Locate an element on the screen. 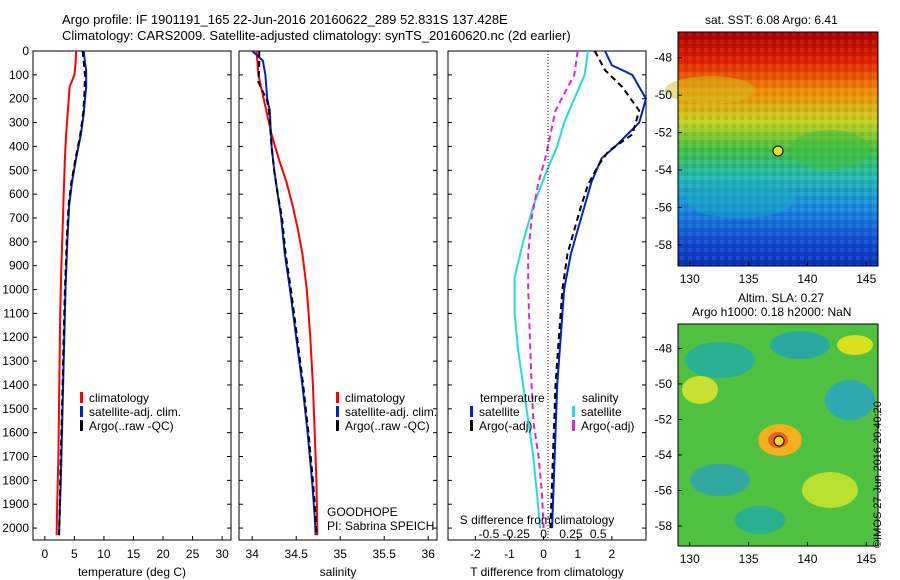 The height and width of the screenshot is (580, 900). sst-map is located at coordinates (772, 149).